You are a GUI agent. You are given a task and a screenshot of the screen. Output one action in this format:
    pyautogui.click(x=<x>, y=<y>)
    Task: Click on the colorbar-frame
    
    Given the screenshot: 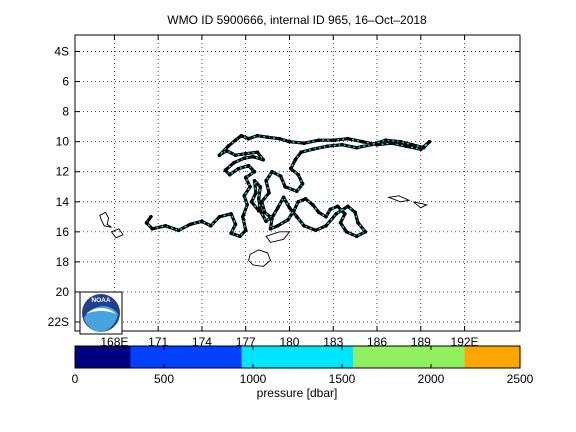 What is the action you would take?
    pyautogui.click(x=297, y=357)
    